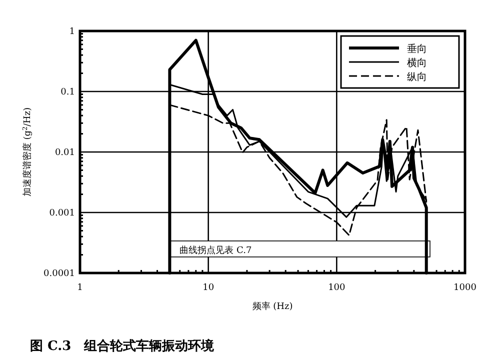 Image resolution: width=500 pixels, height=362 pixels. I want to click on y-tick-label: 0.0001, so click(59, 274).